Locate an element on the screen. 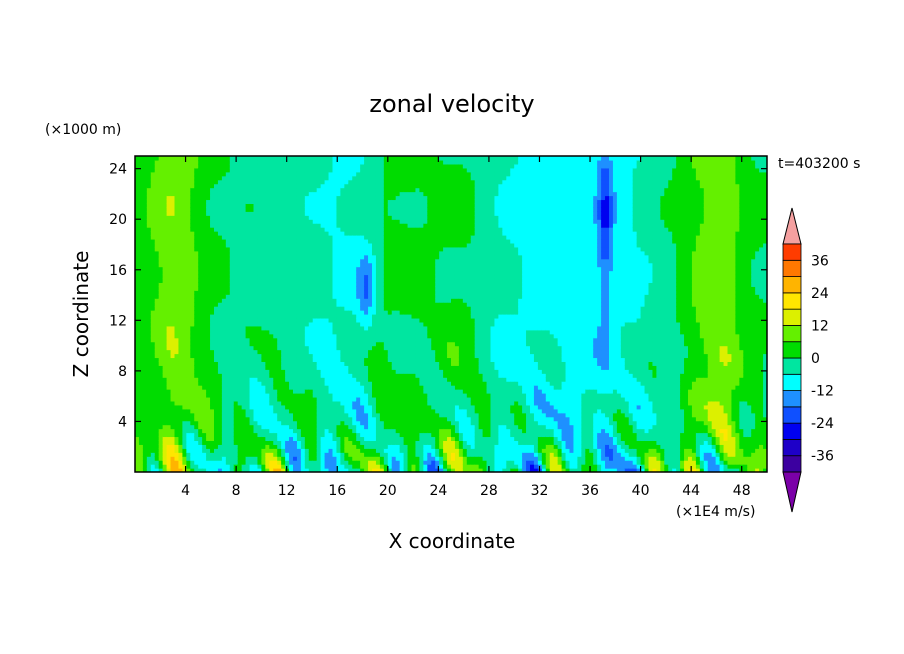 The image size is (904, 654). x-tick-label: 8 is located at coordinates (236, 491).